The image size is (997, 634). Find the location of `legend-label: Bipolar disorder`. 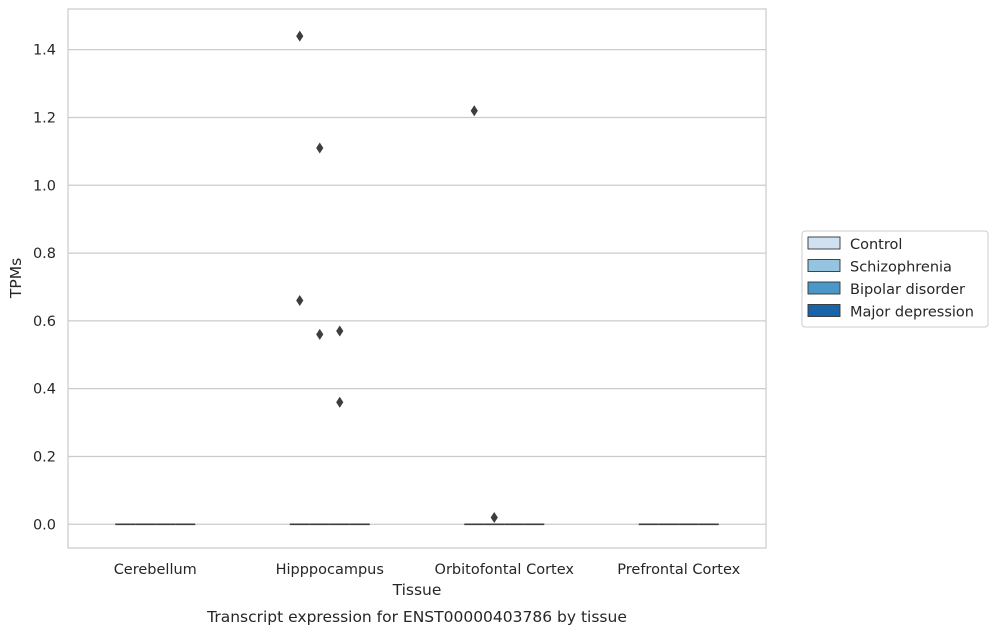

legend-label: Bipolar disorder is located at coordinates (907, 290).